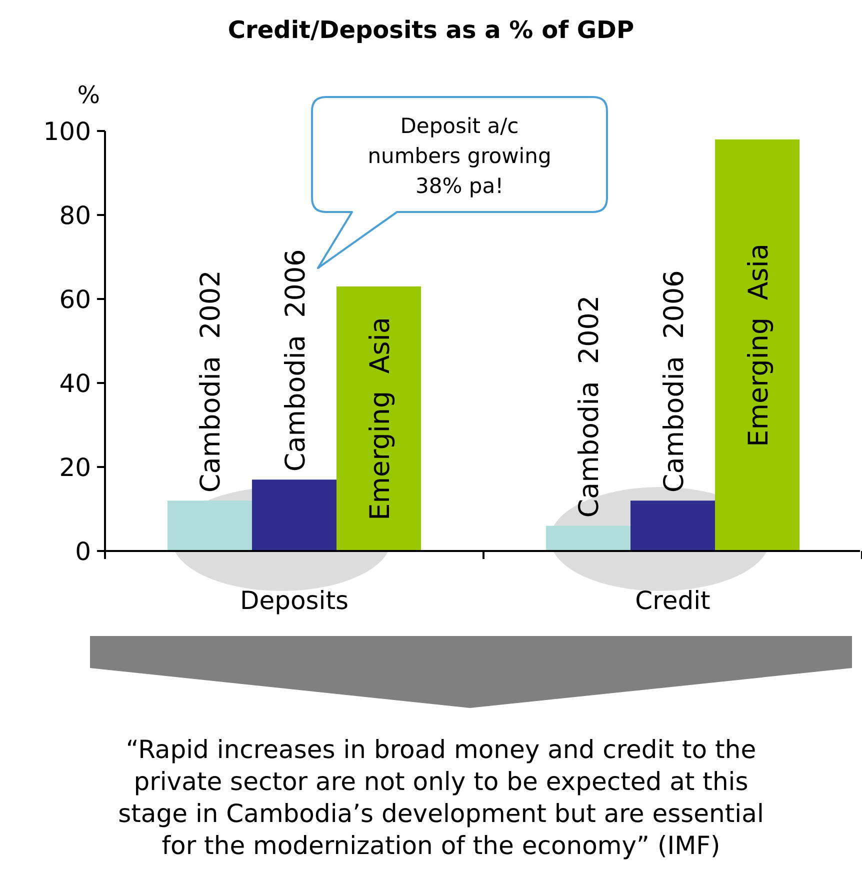 The width and height of the screenshot is (862, 883). What do you see at coordinates (75, 299) in the screenshot?
I see `y-tick-label: 60` at bounding box center [75, 299].